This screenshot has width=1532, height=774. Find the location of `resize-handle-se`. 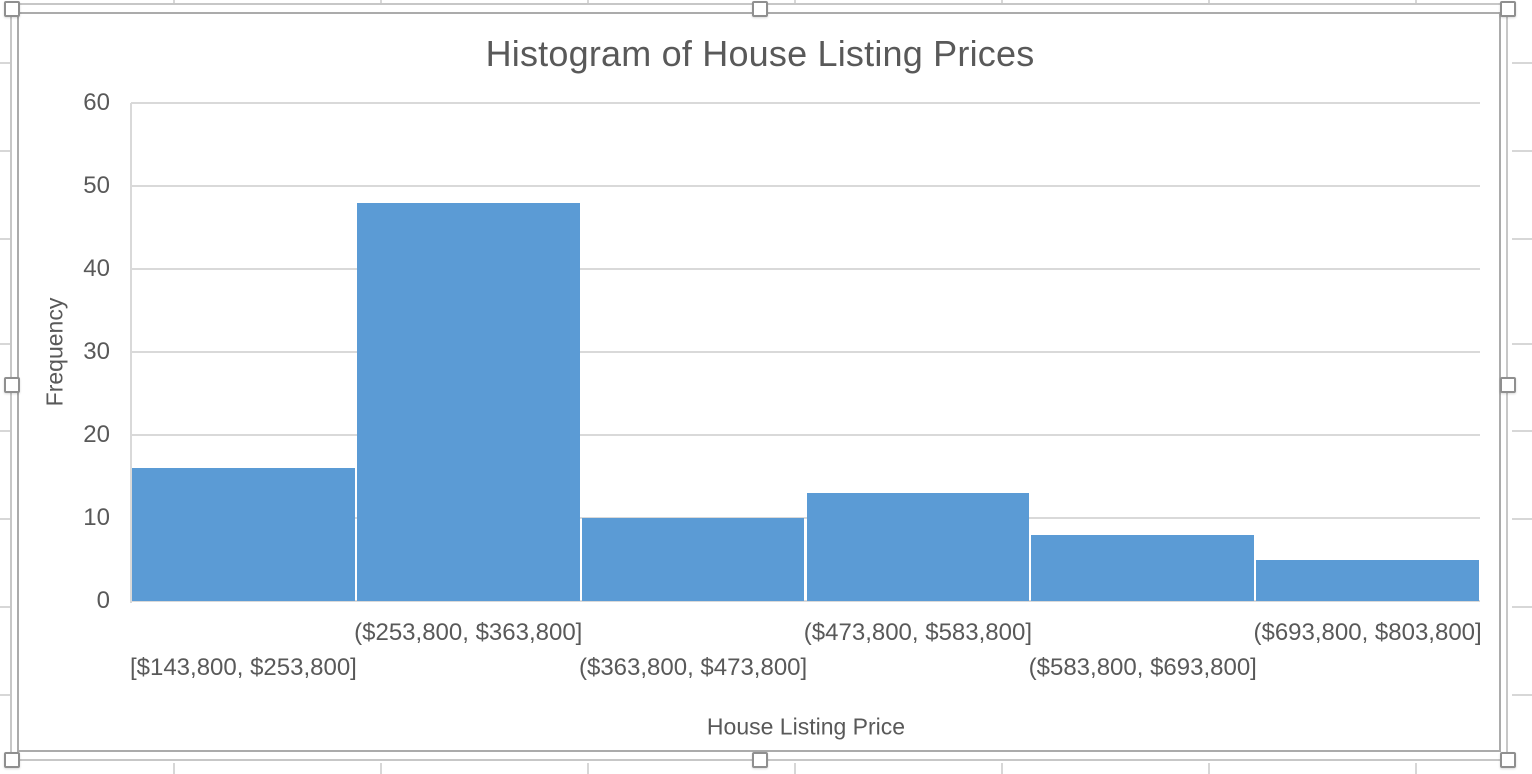

resize-handle-se is located at coordinates (1508, 760).